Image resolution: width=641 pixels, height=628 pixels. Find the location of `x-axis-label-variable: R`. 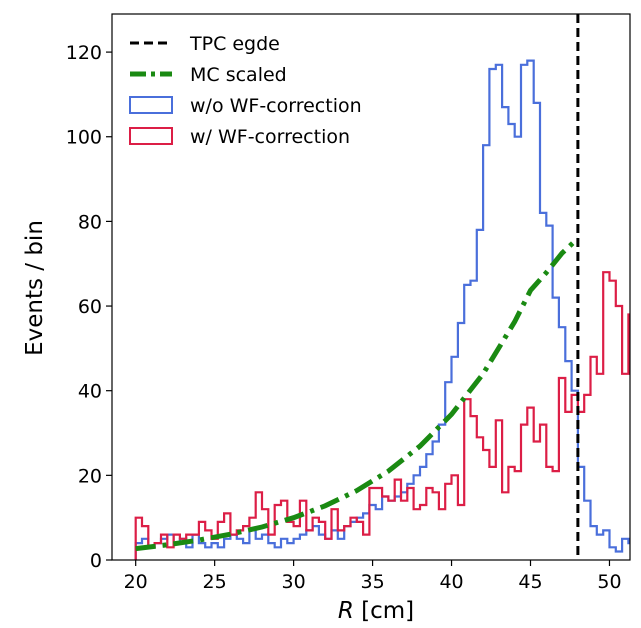

x-axis-label-variable: R is located at coordinates (346, 611).